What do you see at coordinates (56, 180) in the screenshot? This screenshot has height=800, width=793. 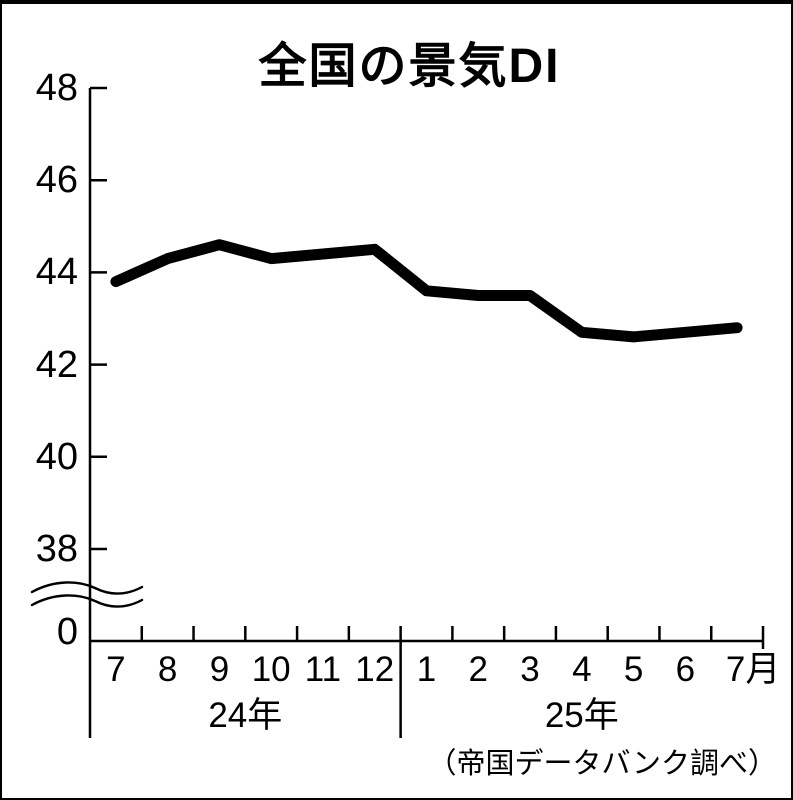 I see `y-axis-label: 46` at bounding box center [56, 180].